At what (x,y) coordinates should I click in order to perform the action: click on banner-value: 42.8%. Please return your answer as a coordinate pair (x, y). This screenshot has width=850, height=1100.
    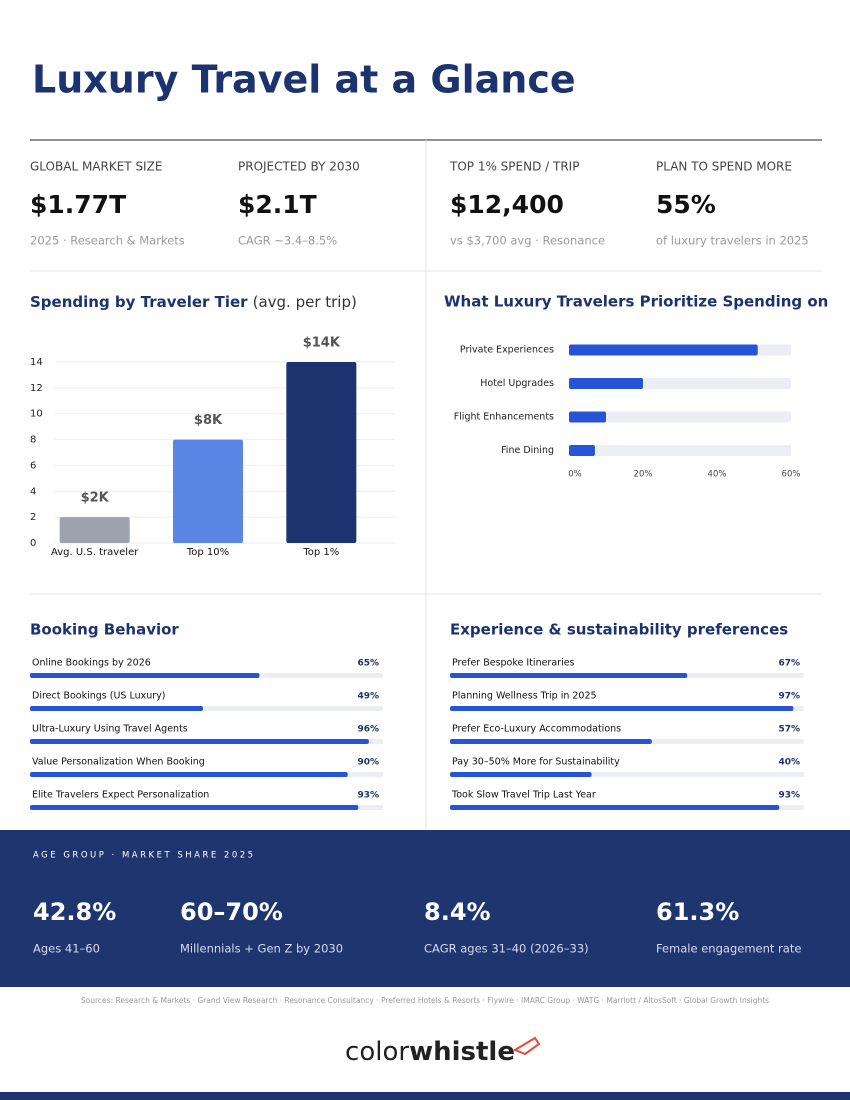
    Looking at the image, I should click on (74, 912).